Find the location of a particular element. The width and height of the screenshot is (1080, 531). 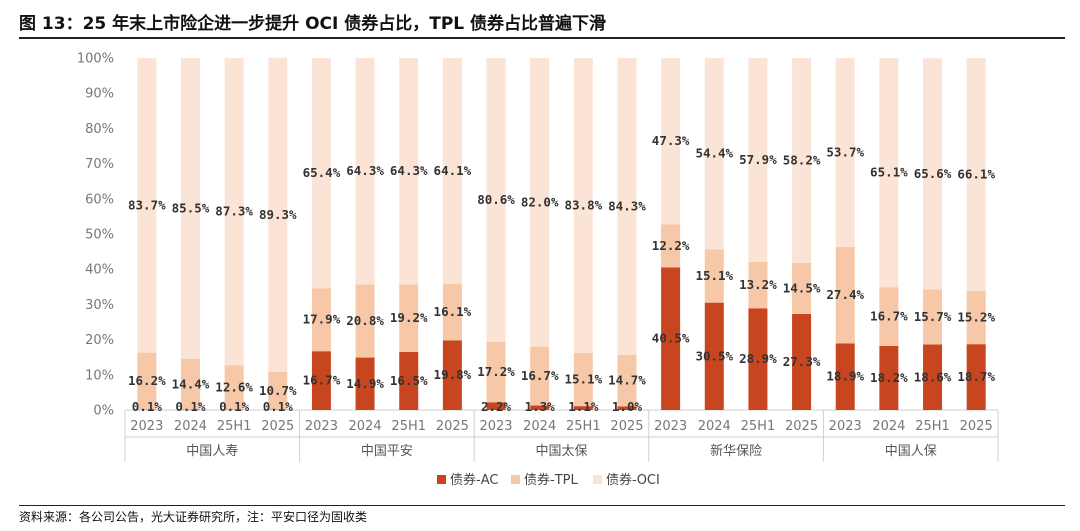

label-ac: 16.7% is located at coordinates (322, 380).